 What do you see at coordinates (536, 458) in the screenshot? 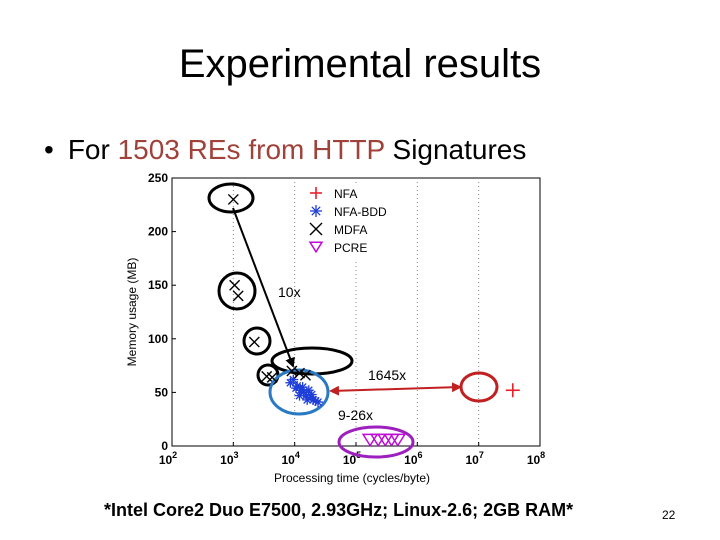
I see `x-tick-label: 10⁸` at bounding box center [536, 458].